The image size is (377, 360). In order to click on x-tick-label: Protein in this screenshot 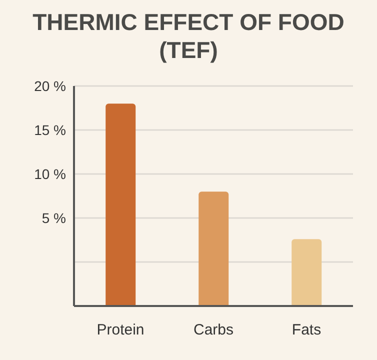, I will do `click(120, 330)`.